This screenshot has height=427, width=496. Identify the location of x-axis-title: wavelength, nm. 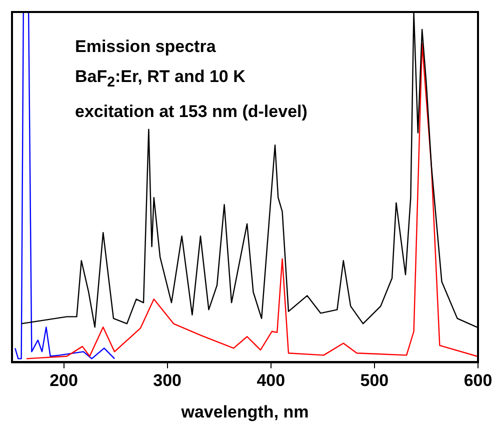
(244, 412).